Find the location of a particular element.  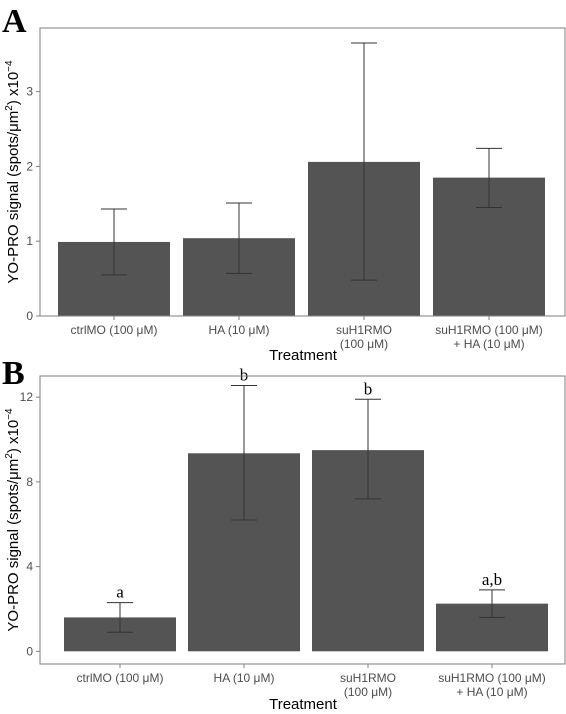

significance-label: a,b is located at coordinates (492, 579).